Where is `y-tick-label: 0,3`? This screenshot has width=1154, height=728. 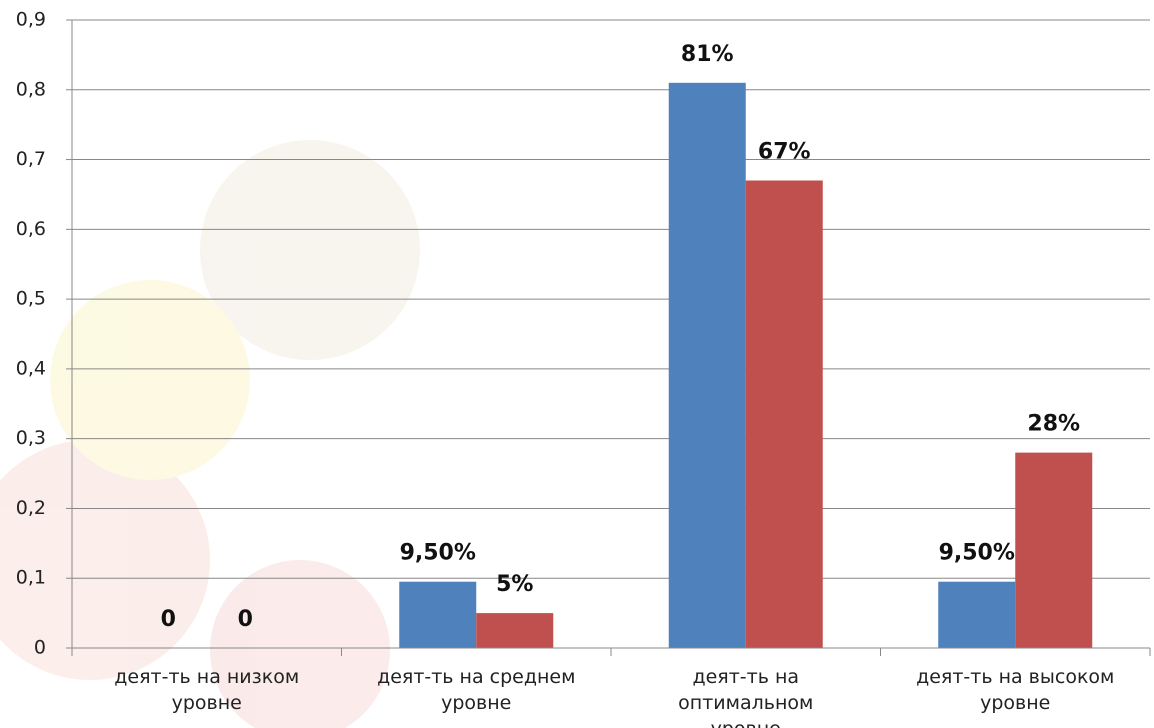
y-tick-label: 0,3 is located at coordinates (31, 438).